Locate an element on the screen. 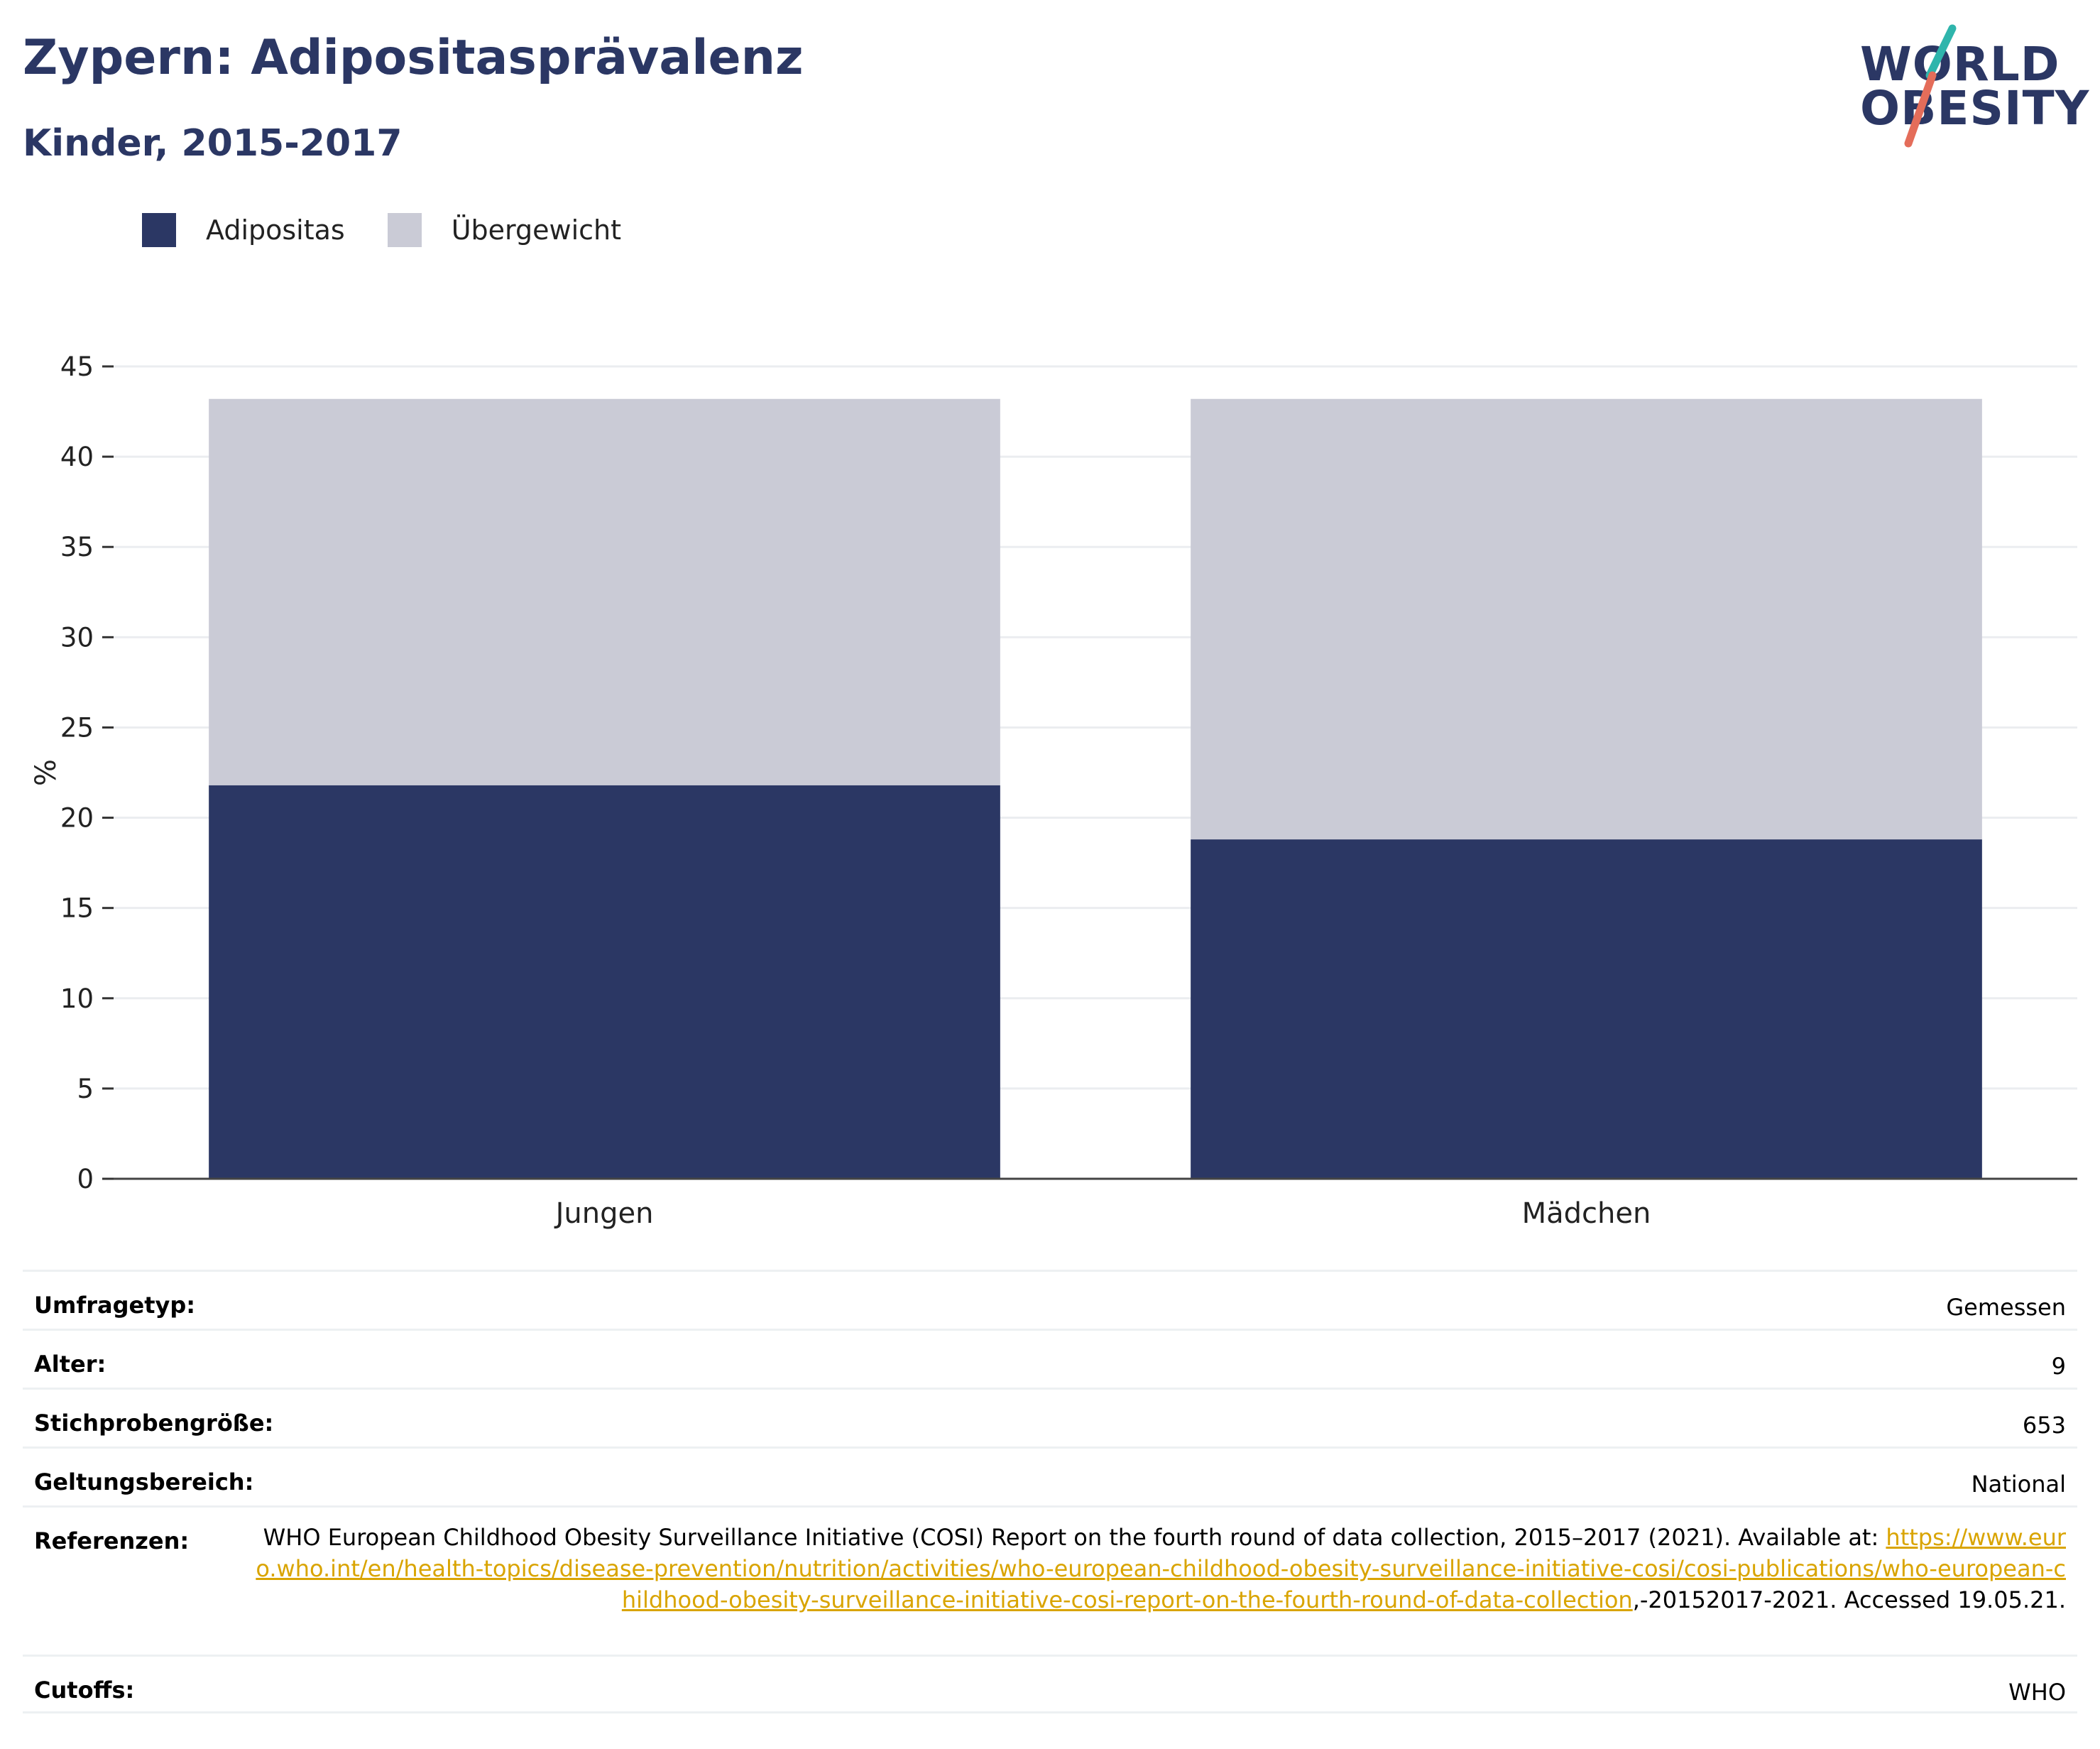 Image resolution: width=2100 pixels, height=1749 pixels. chart-legend: Adipositas Übergewicht is located at coordinates (403, 230).